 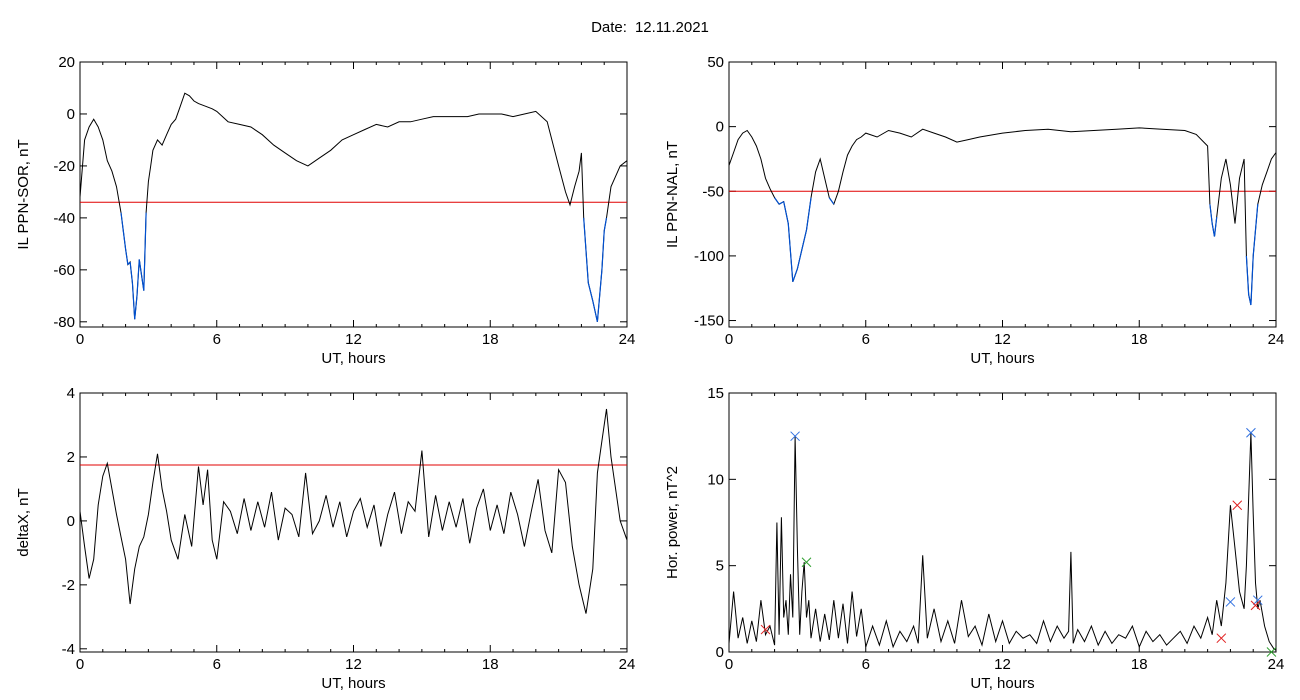 I want to click on y-axis-label: IL PPN-SOR, nT, so click(x=23, y=194).